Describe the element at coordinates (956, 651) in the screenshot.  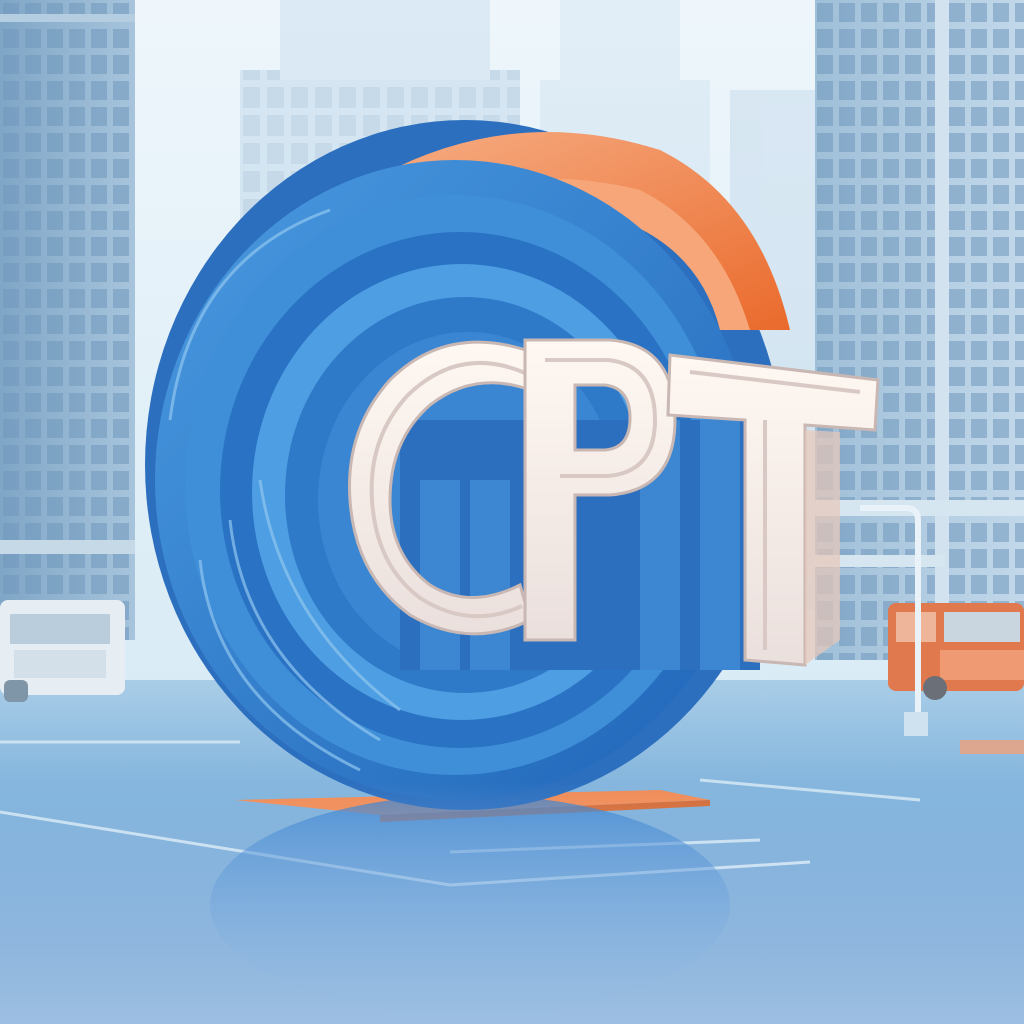
I see `right-truck` at that location.